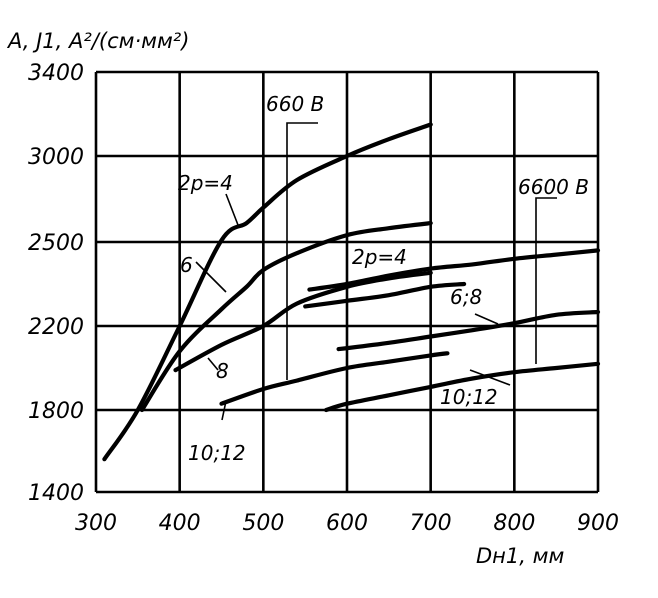 The height and width of the screenshot is (598, 658). Describe the element at coordinates (186, 265) in the screenshot. I see `label-6-660: 6` at that location.